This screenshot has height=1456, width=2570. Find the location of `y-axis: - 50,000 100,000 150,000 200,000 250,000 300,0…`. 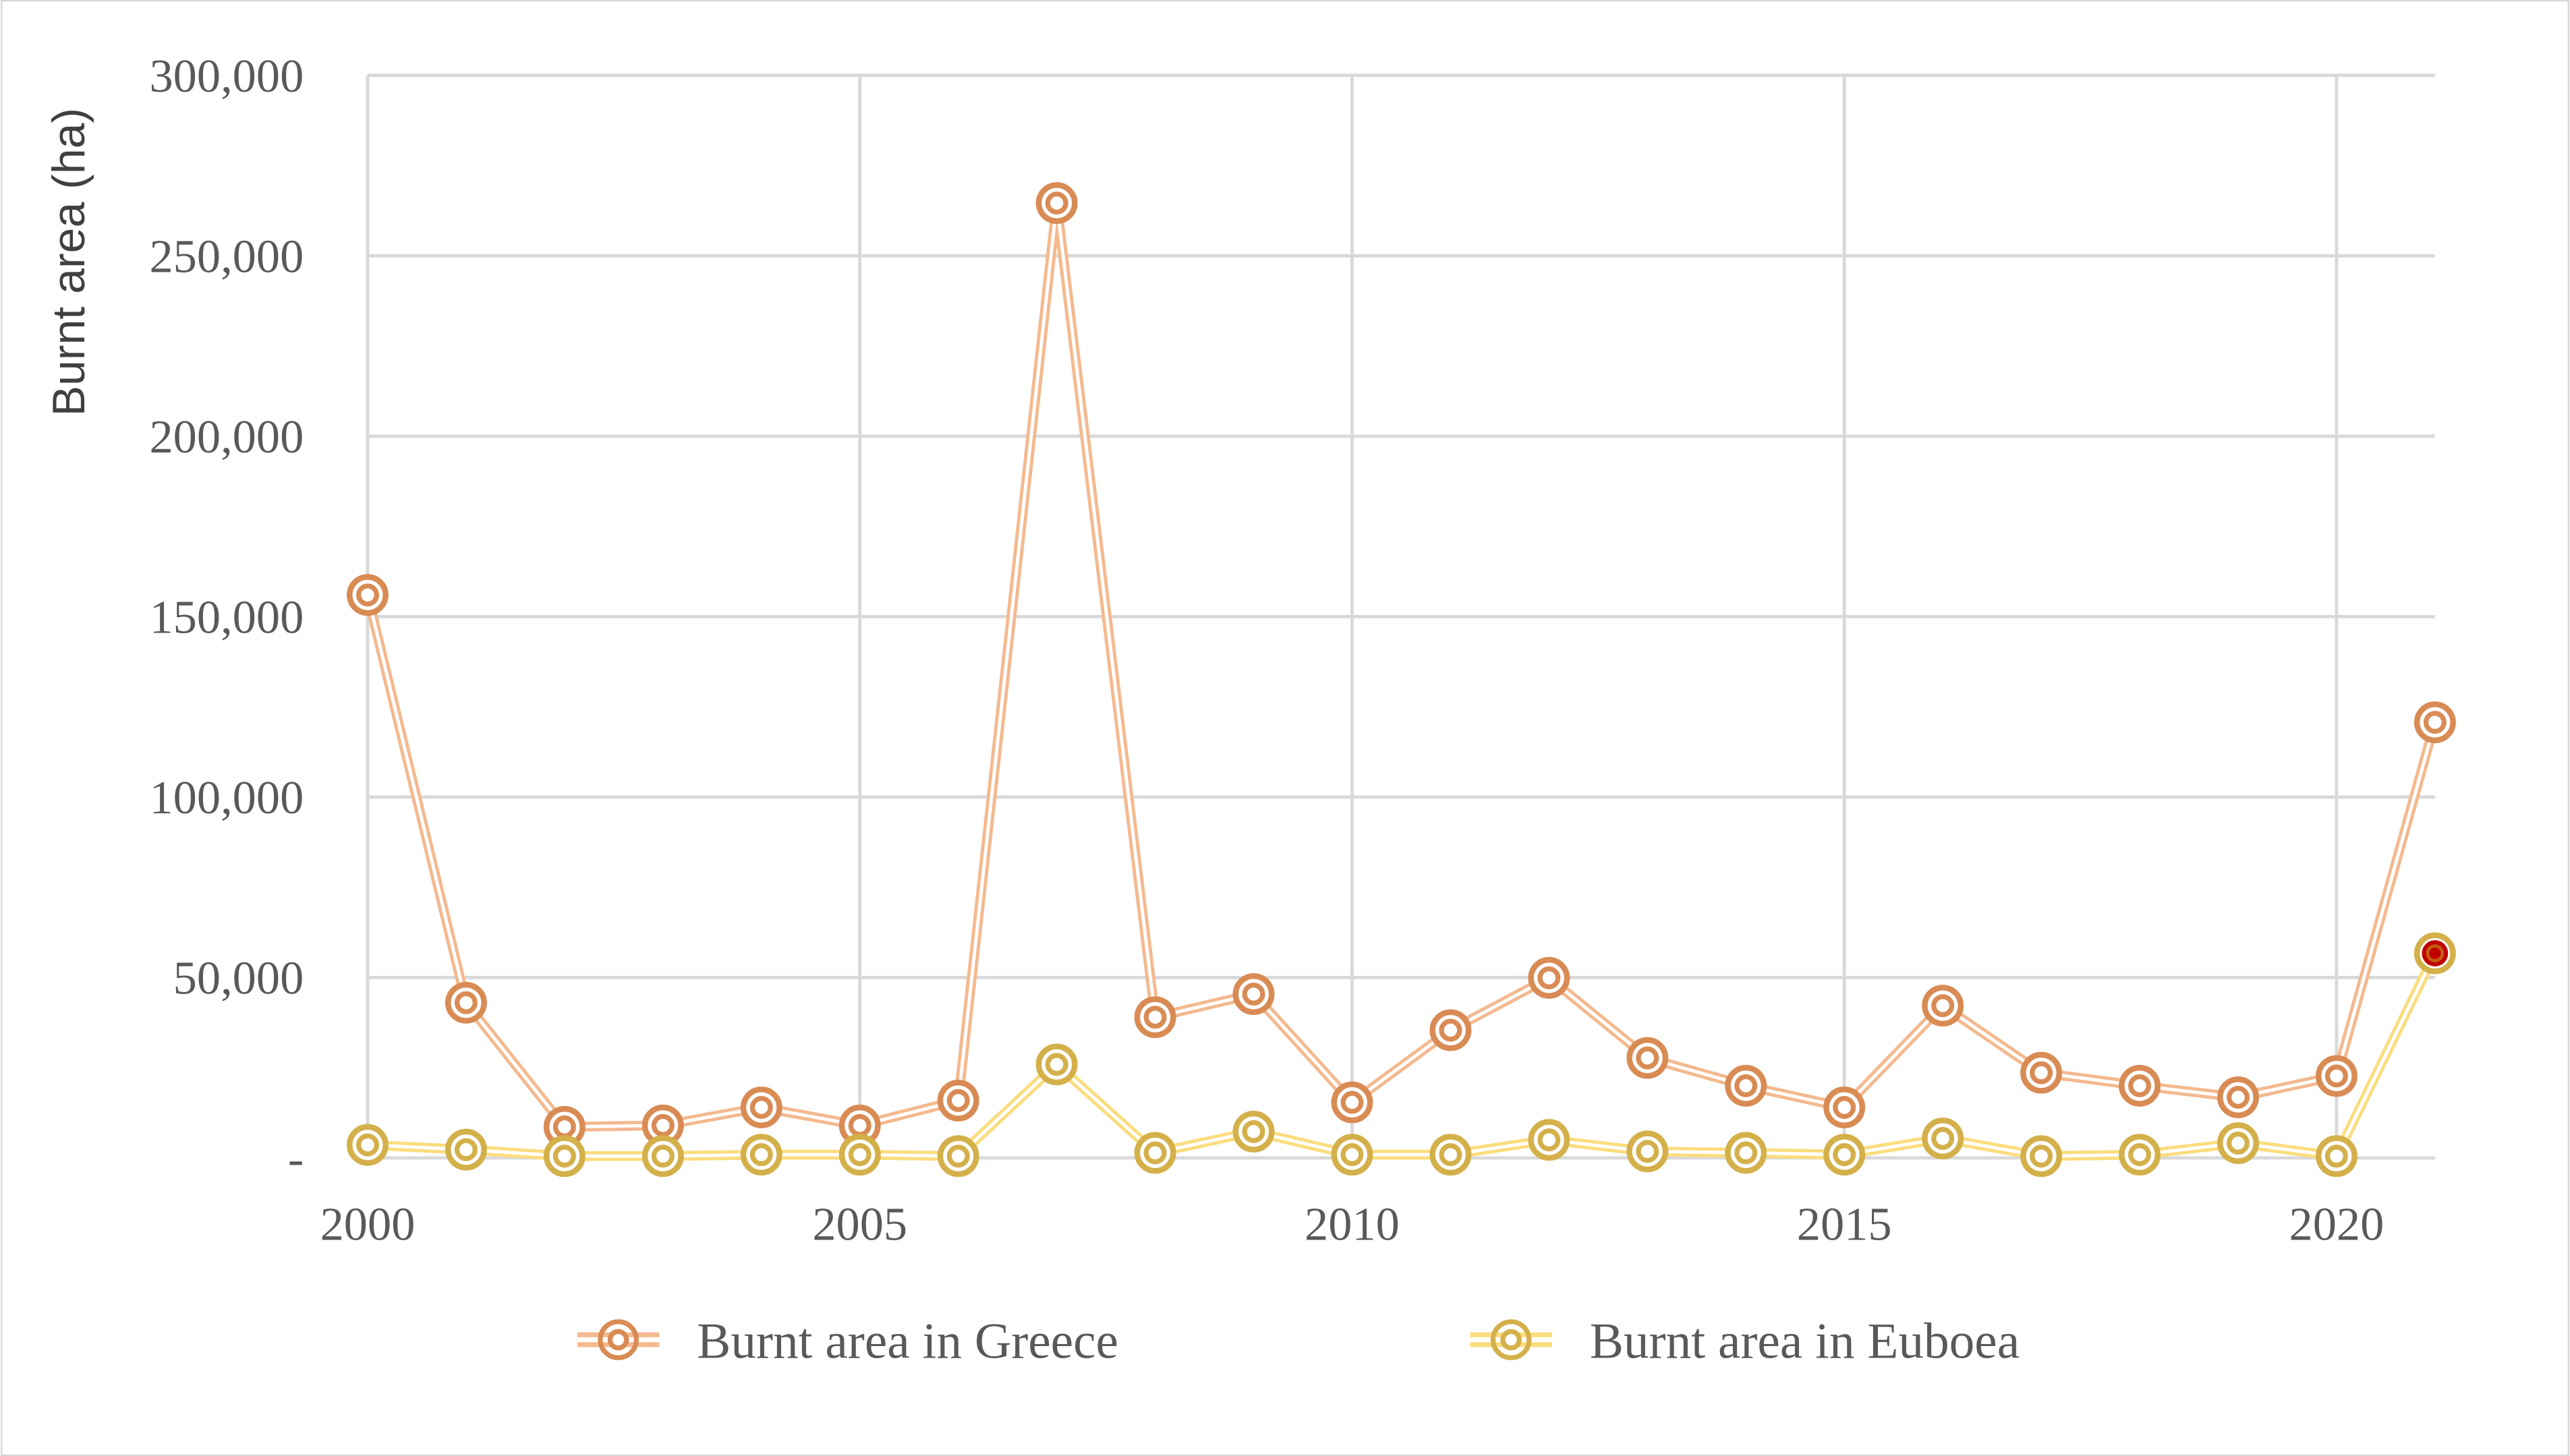

y-axis: - 50,000 100,000 150,000 200,000 250,000 300,0… is located at coordinates (226, 617).